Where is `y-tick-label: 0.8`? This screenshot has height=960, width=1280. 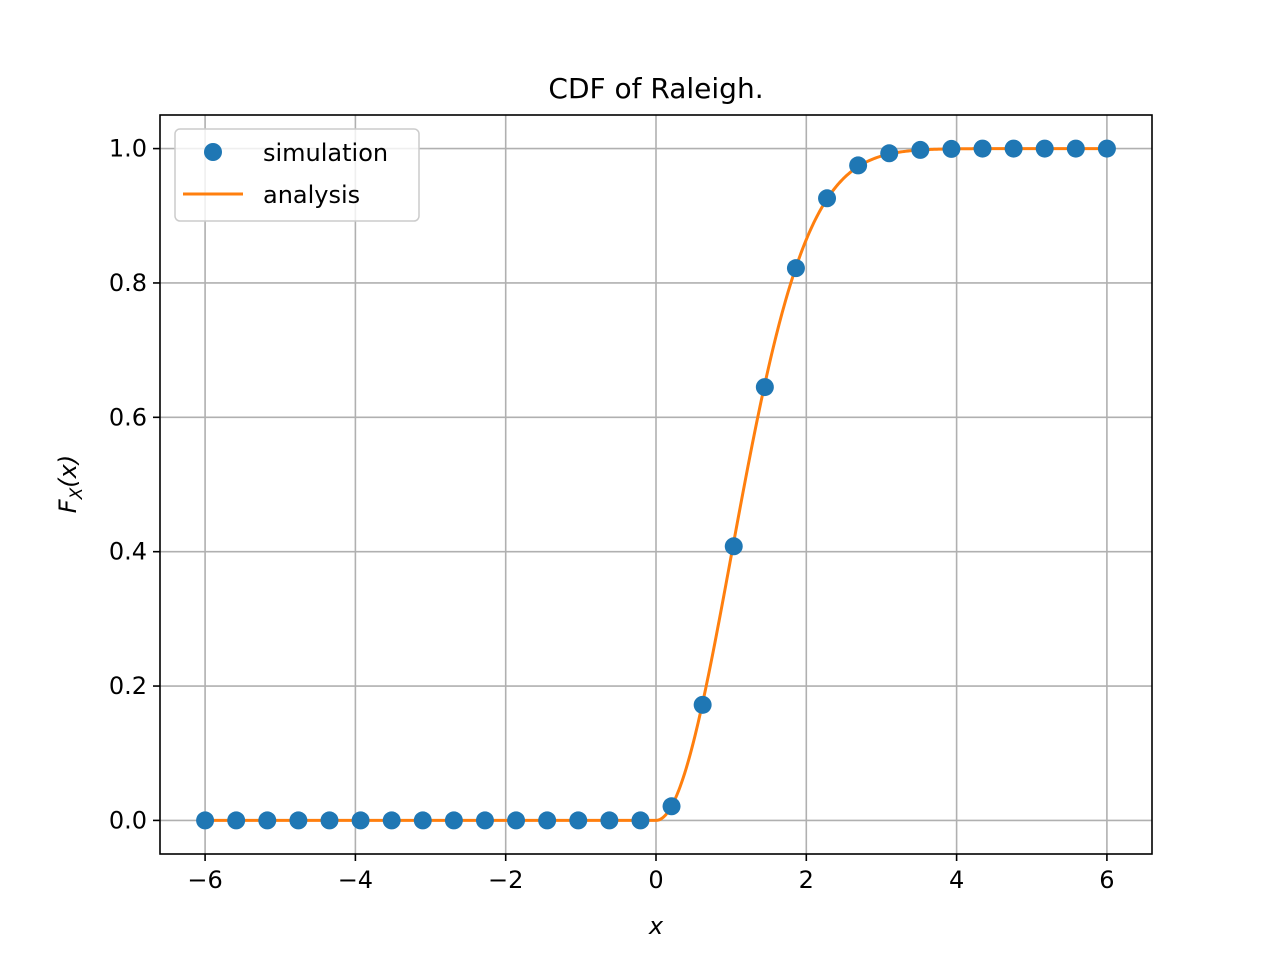
y-tick-label: 0.8 is located at coordinates (128, 283).